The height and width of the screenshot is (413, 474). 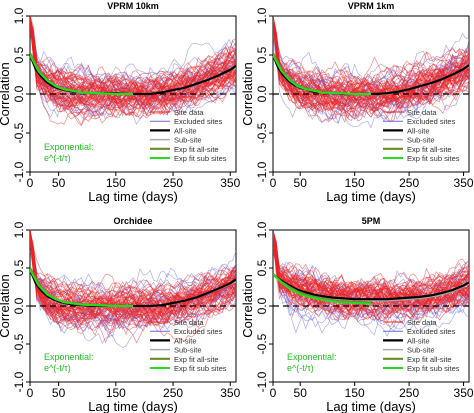 What do you see at coordinates (133, 6) in the screenshot?
I see `panel-title: VPRM 10km` at bounding box center [133, 6].